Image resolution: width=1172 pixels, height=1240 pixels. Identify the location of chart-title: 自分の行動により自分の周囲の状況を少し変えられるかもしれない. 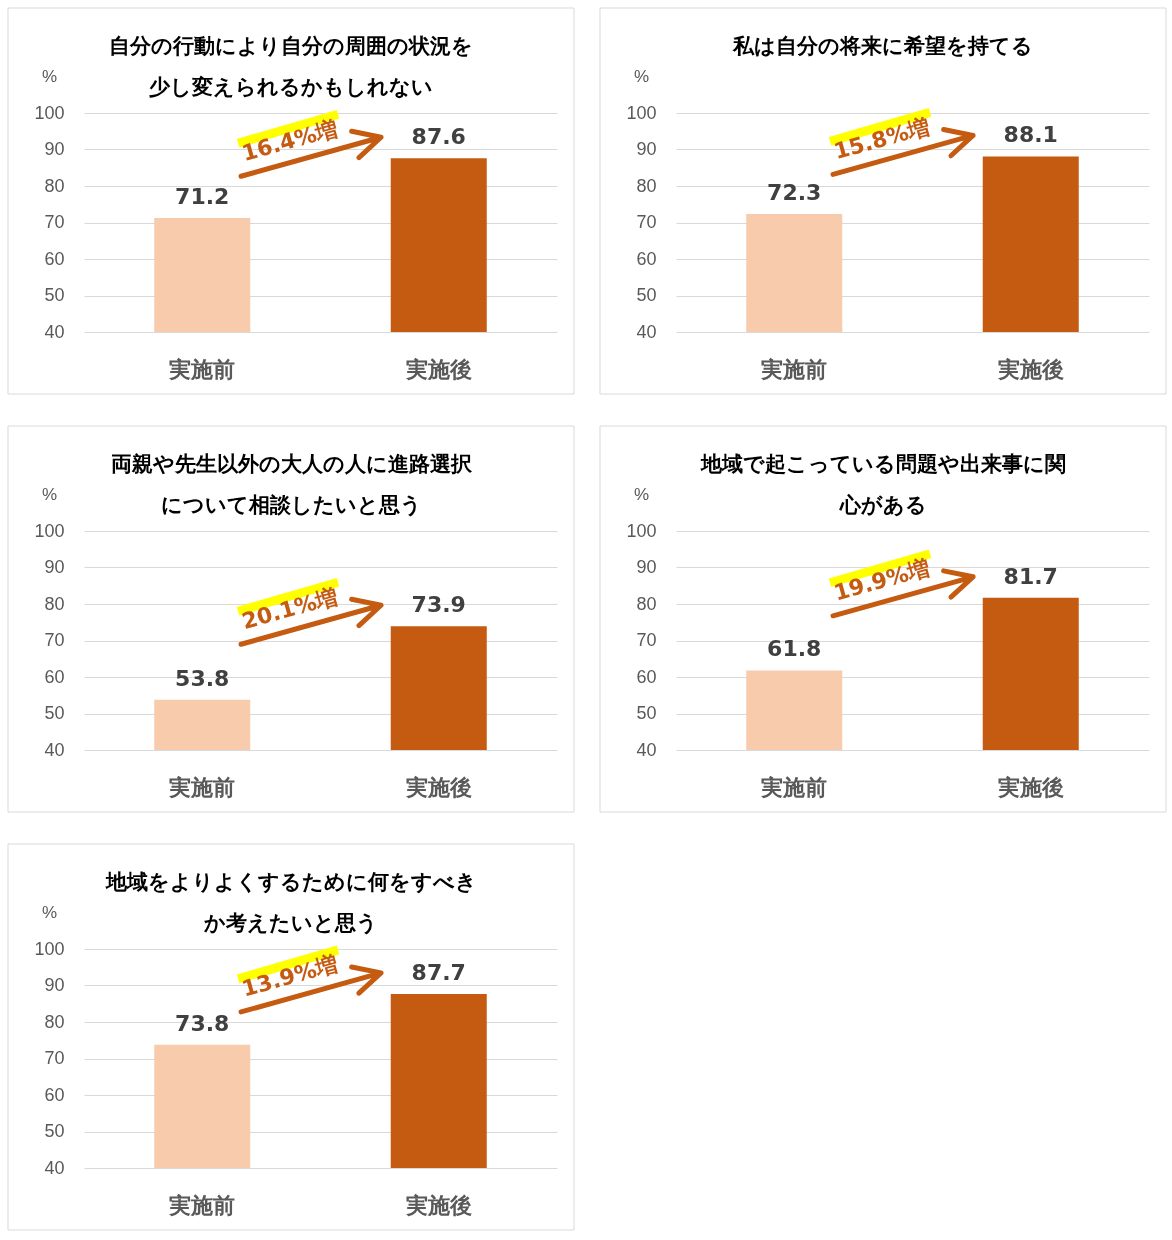
(291, 66).